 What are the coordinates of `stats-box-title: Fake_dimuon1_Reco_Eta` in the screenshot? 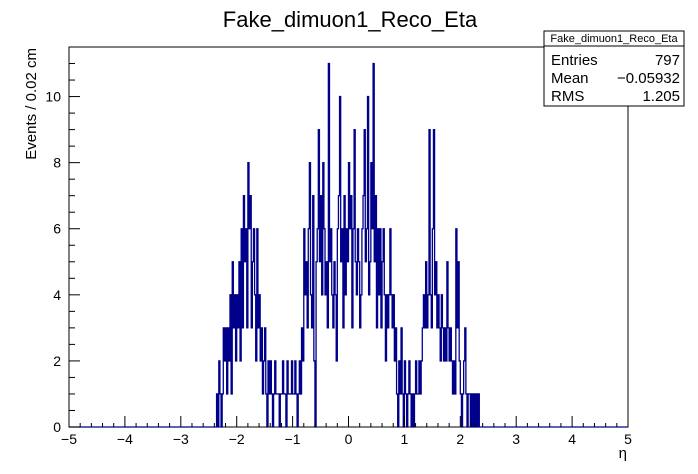 It's located at (614, 39).